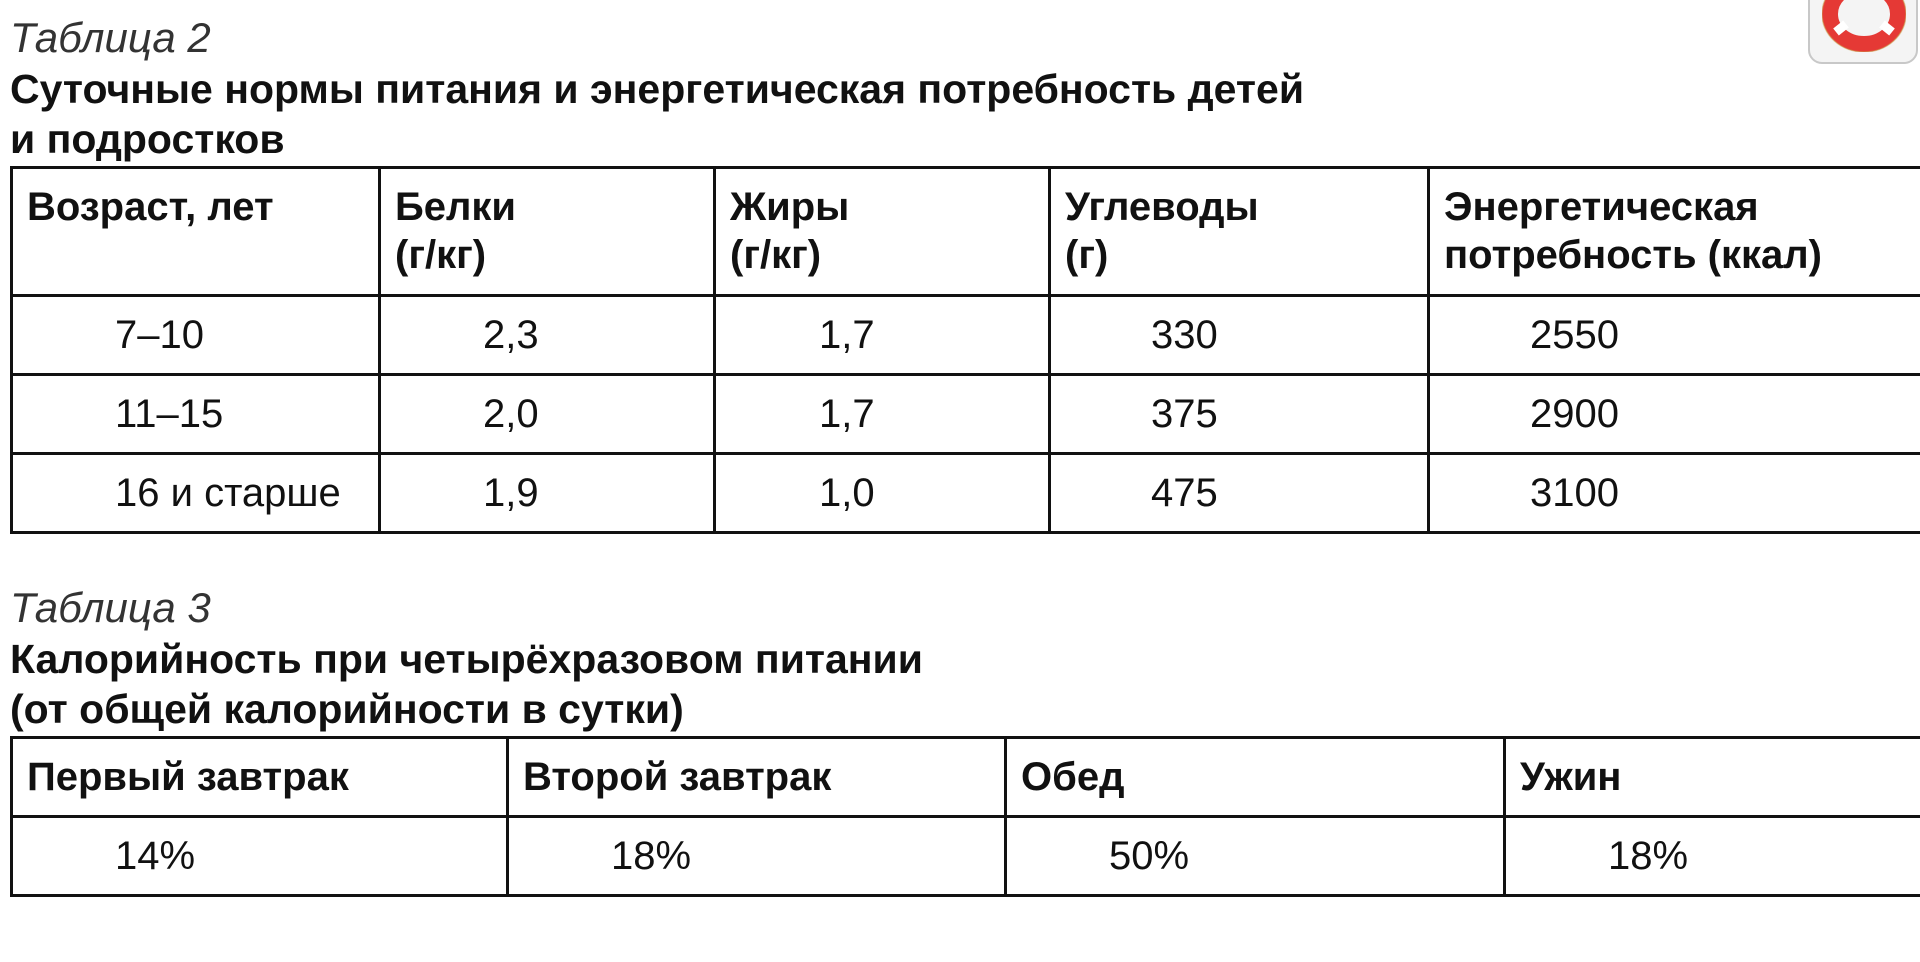 Image resolution: width=1920 pixels, height=962 pixels. I want to click on cell-carbohydrates: 330, so click(1239, 335).